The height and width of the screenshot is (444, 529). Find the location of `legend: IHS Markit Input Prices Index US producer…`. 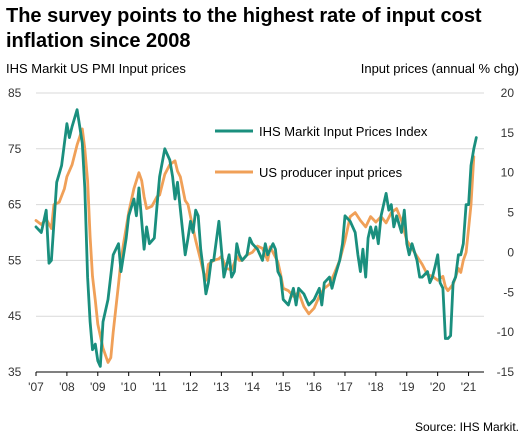

legend: IHS Markit Input Prices Index US producer… is located at coordinates (321, 152).